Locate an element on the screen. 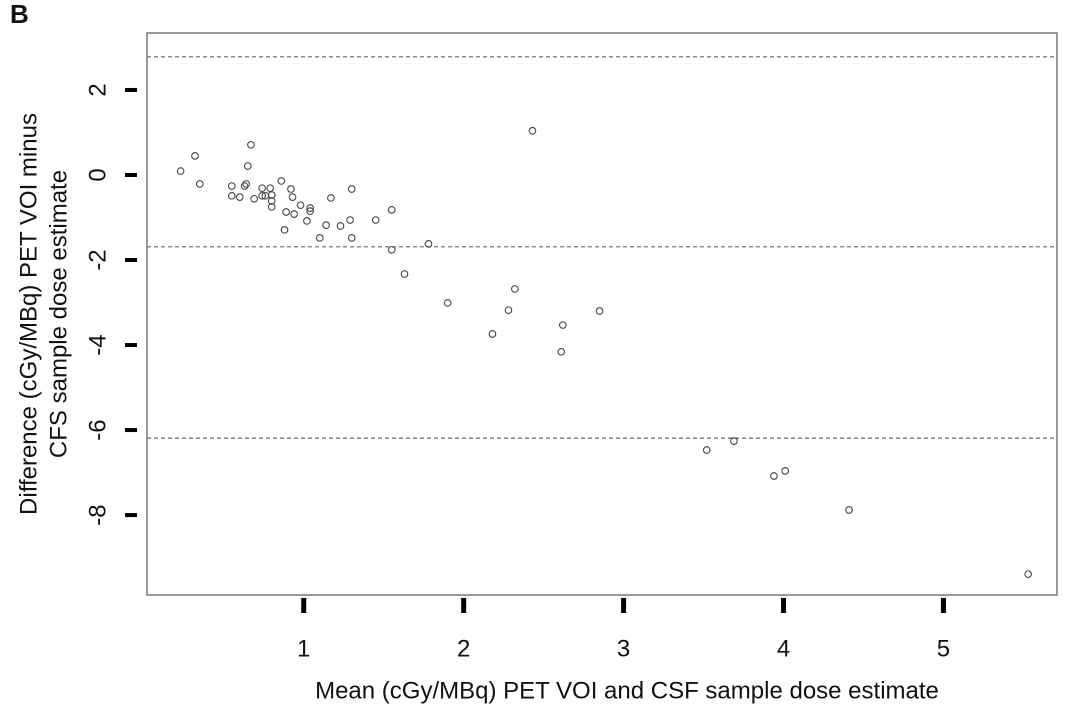 This screenshot has height=717, width=1066. y-tick-label: -8 is located at coordinates (97, 514).